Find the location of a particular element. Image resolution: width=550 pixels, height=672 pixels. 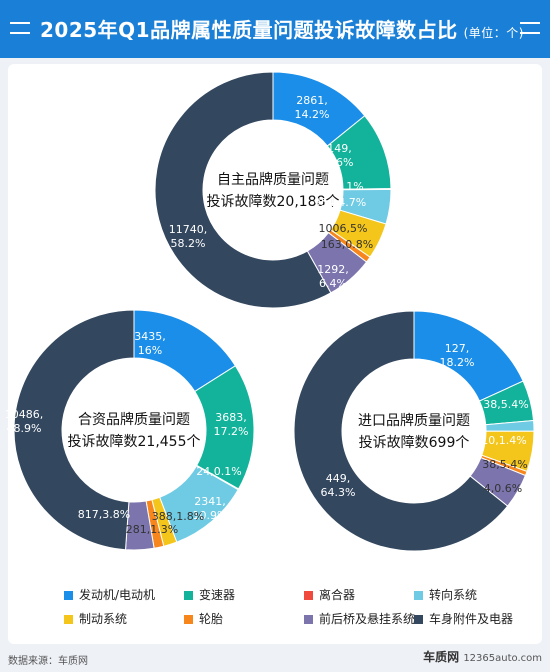

center-label-line: 投诉故障数699个 is located at coordinates (414, 443).